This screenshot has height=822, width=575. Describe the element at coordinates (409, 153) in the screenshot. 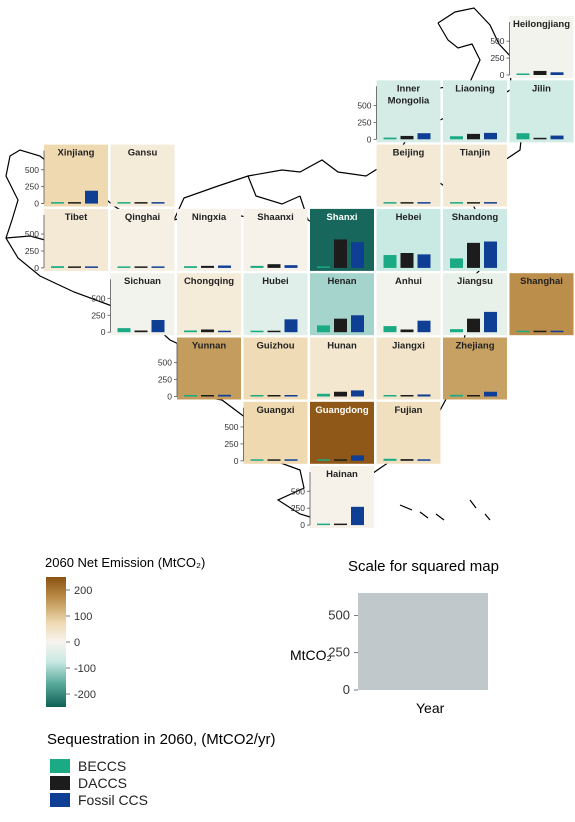

I see `province-label: Beijing` at that location.